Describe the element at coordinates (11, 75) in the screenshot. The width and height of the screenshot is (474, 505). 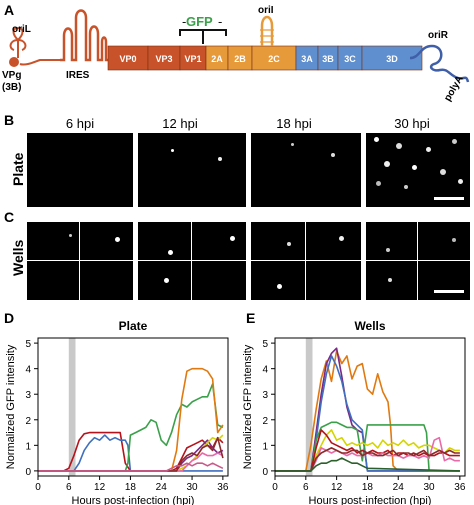
I see `vpg-label: VPg` at that location.